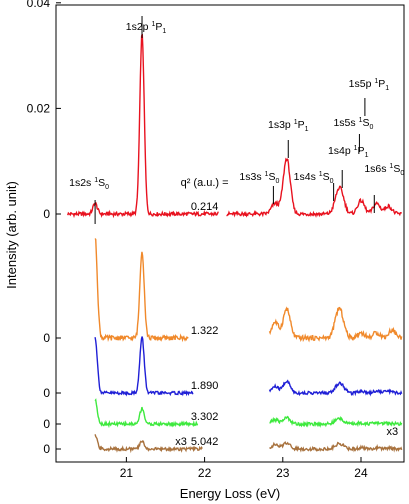 The image size is (409, 504). I want to click on peak-label: 1s3s 1S0, so click(259, 178).